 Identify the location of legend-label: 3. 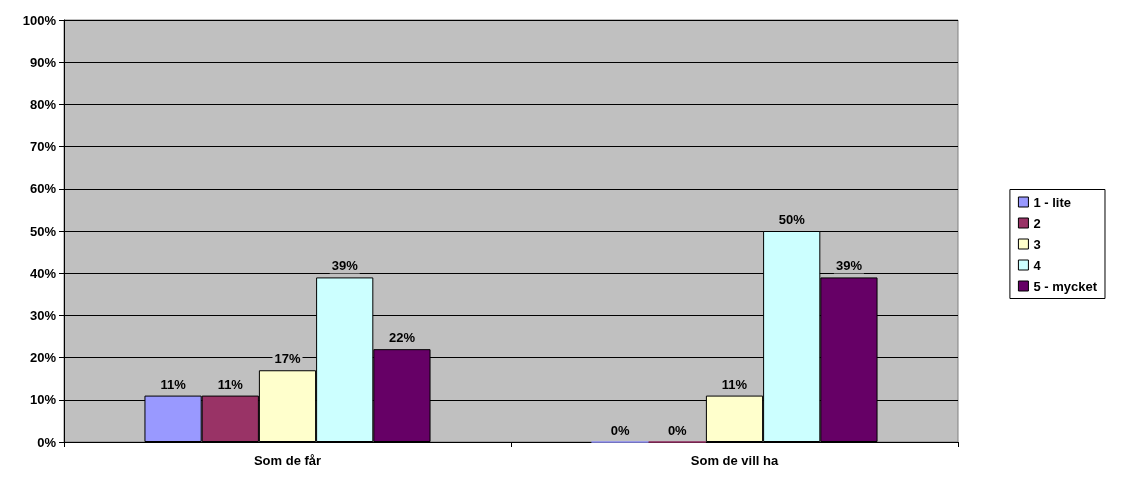
(1037, 244).